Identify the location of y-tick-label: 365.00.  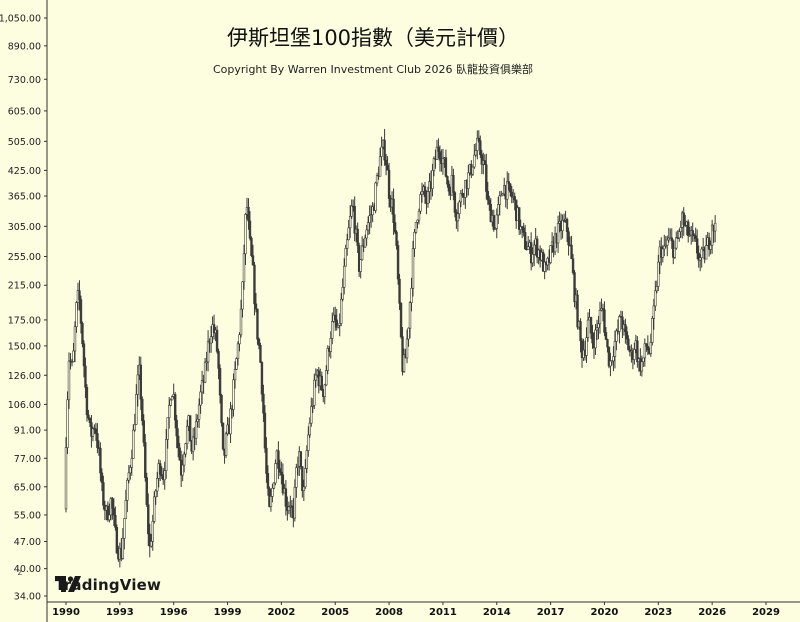
(24, 197).